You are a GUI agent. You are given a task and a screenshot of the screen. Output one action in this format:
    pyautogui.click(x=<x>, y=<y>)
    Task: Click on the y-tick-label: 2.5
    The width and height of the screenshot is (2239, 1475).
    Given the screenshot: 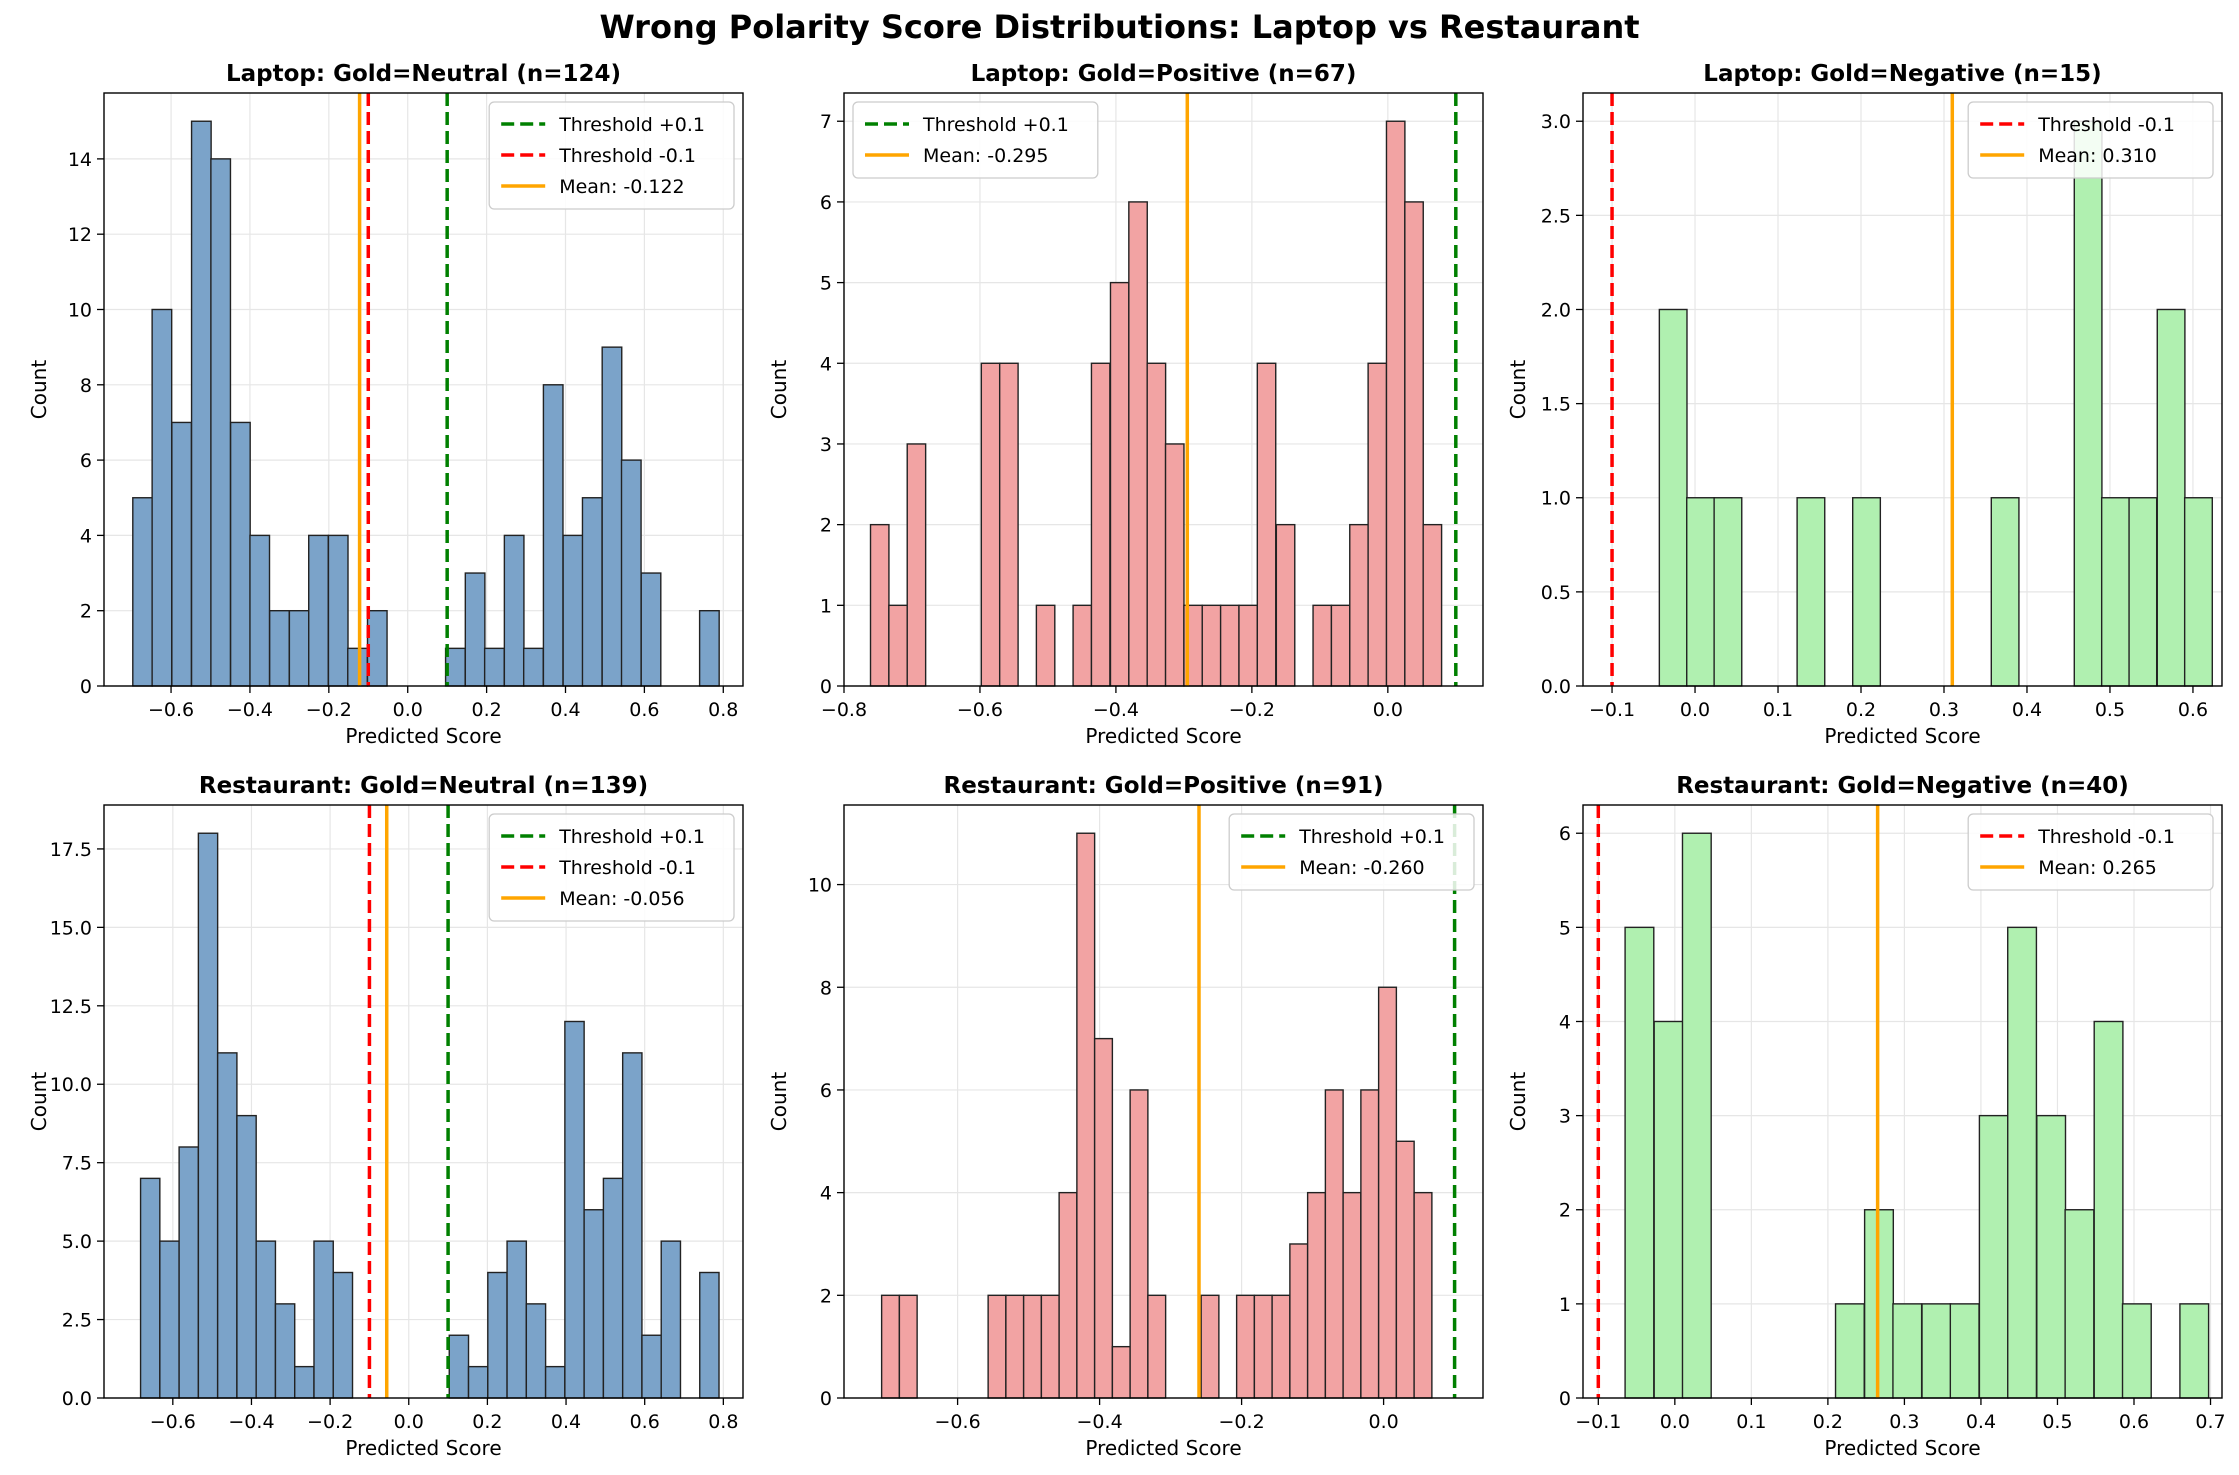 What is the action you would take?
    pyautogui.click(x=77, y=1321)
    